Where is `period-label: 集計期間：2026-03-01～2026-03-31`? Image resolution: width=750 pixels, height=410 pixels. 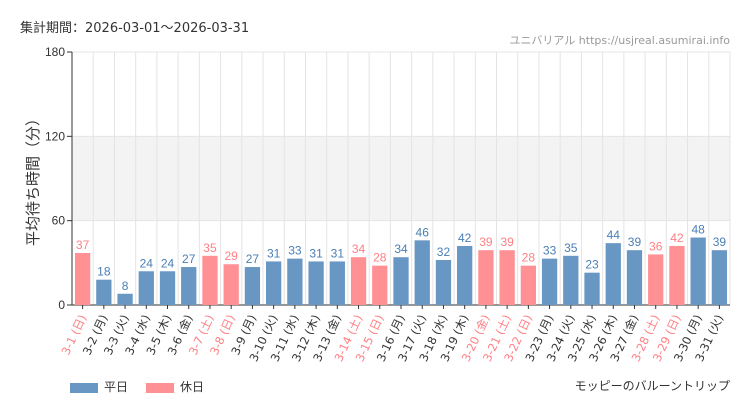
period-label: 集計期間：2026-03-01～2026-03-31 is located at coordinates (135, 28).